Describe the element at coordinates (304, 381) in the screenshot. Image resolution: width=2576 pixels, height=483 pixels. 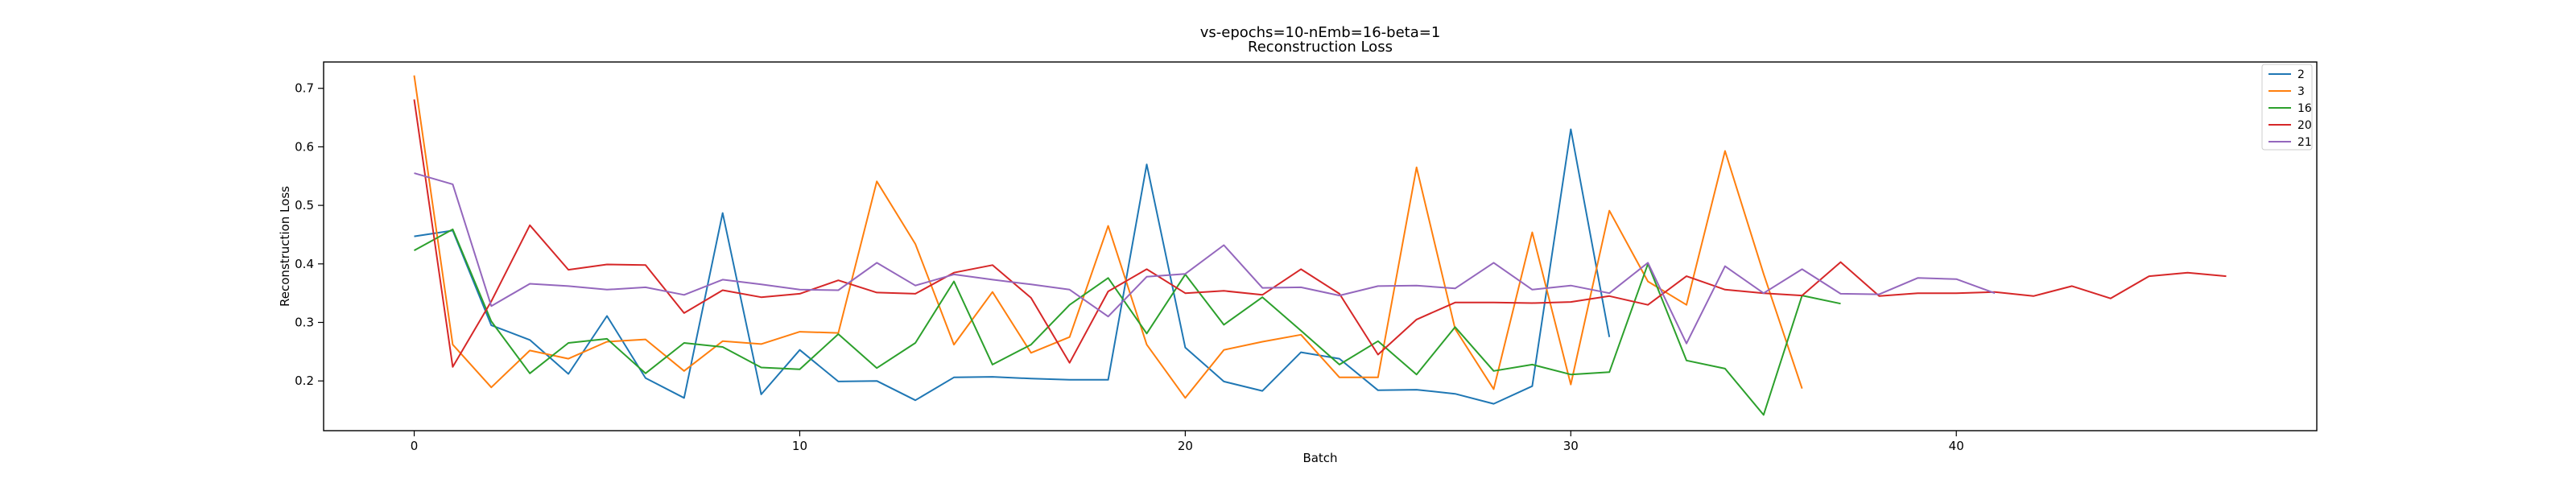
I see `y-tick-label: 0.2` at that location.